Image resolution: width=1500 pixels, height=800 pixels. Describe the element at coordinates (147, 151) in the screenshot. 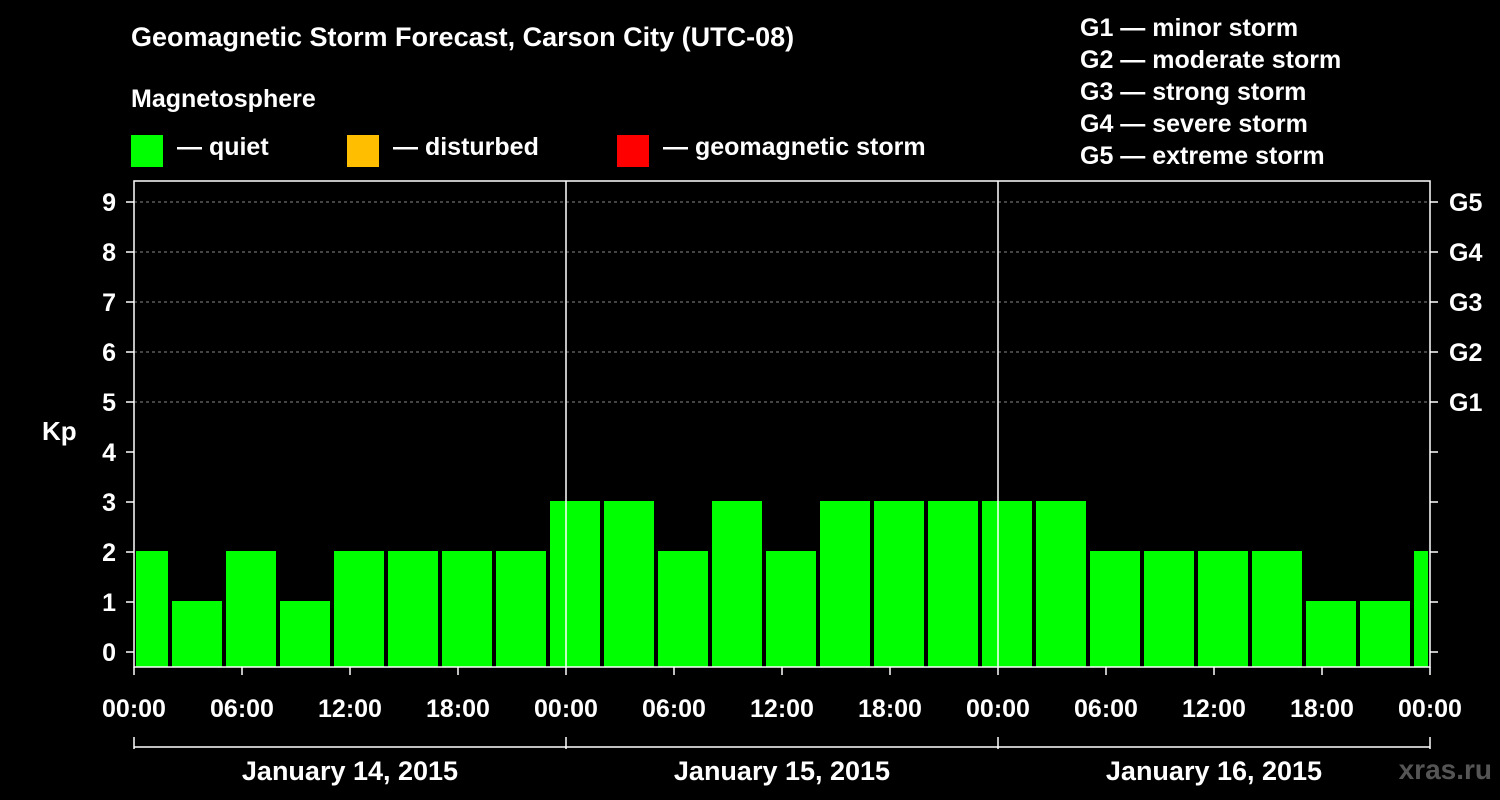

I see `legend-swatch-quiet` at that location.